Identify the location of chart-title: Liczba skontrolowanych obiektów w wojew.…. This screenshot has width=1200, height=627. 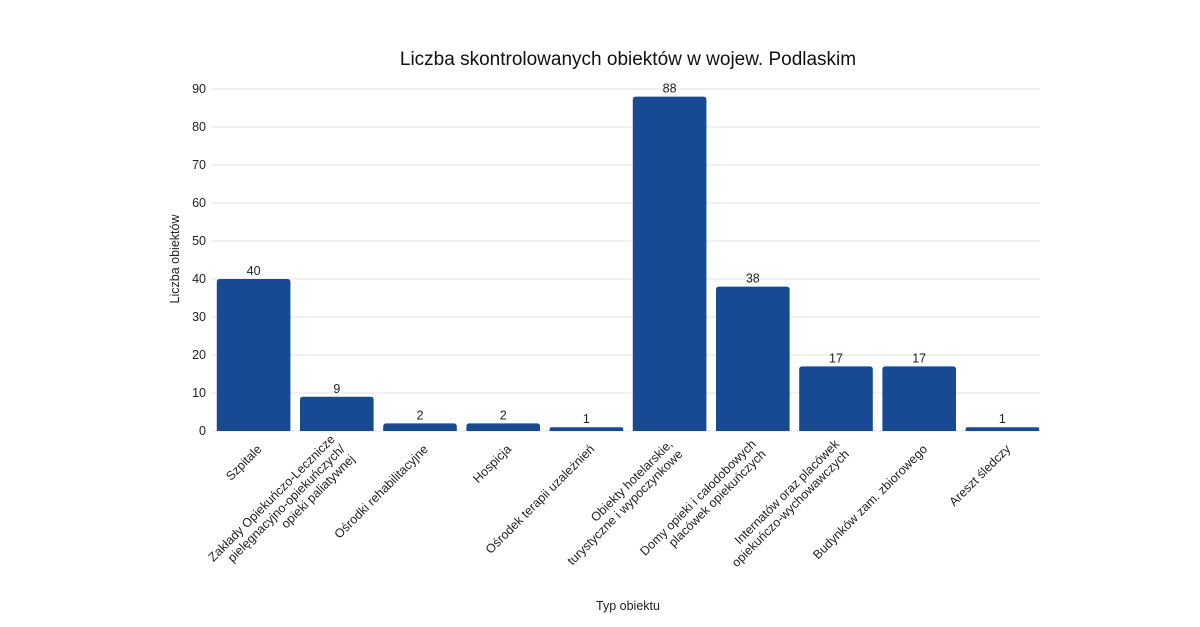
(628, 59).